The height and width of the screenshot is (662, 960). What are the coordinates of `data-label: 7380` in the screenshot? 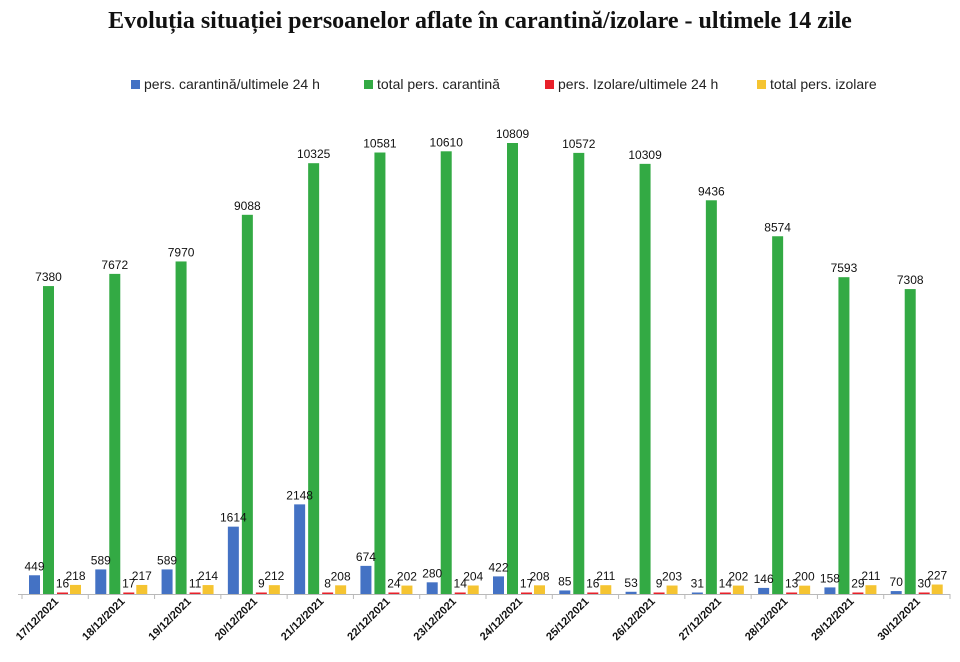 It's located at (48, 277).